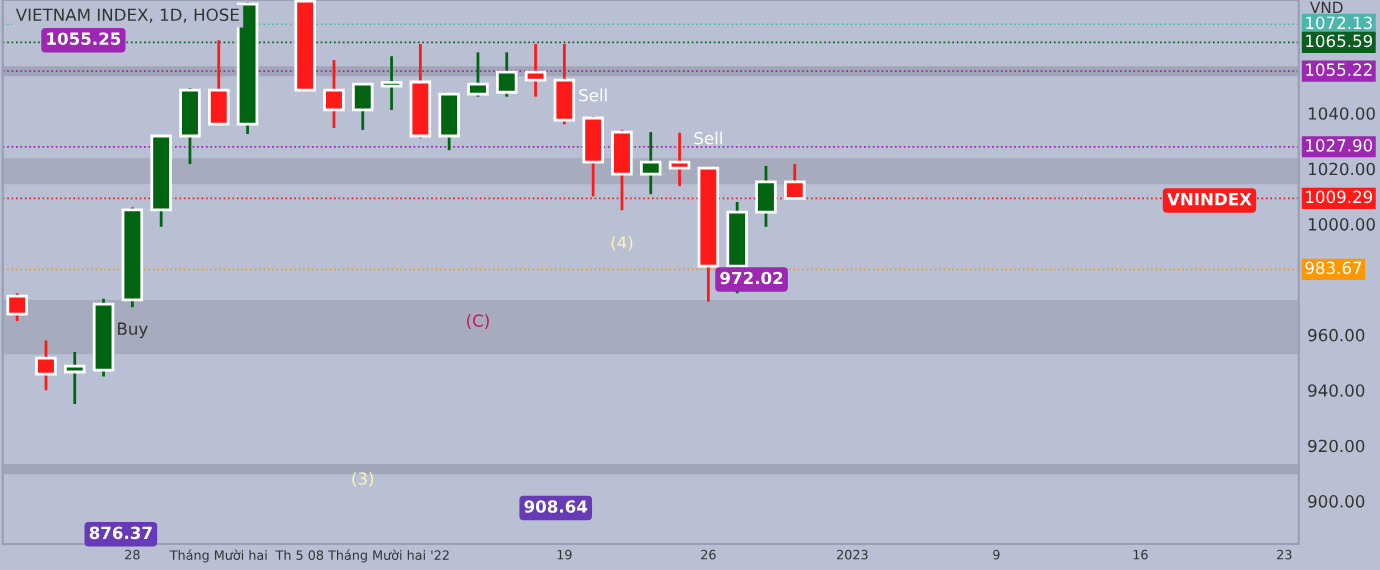 This screenshot has height=570, width=1380. I want to click on annotation: (C), so click(478, 321).